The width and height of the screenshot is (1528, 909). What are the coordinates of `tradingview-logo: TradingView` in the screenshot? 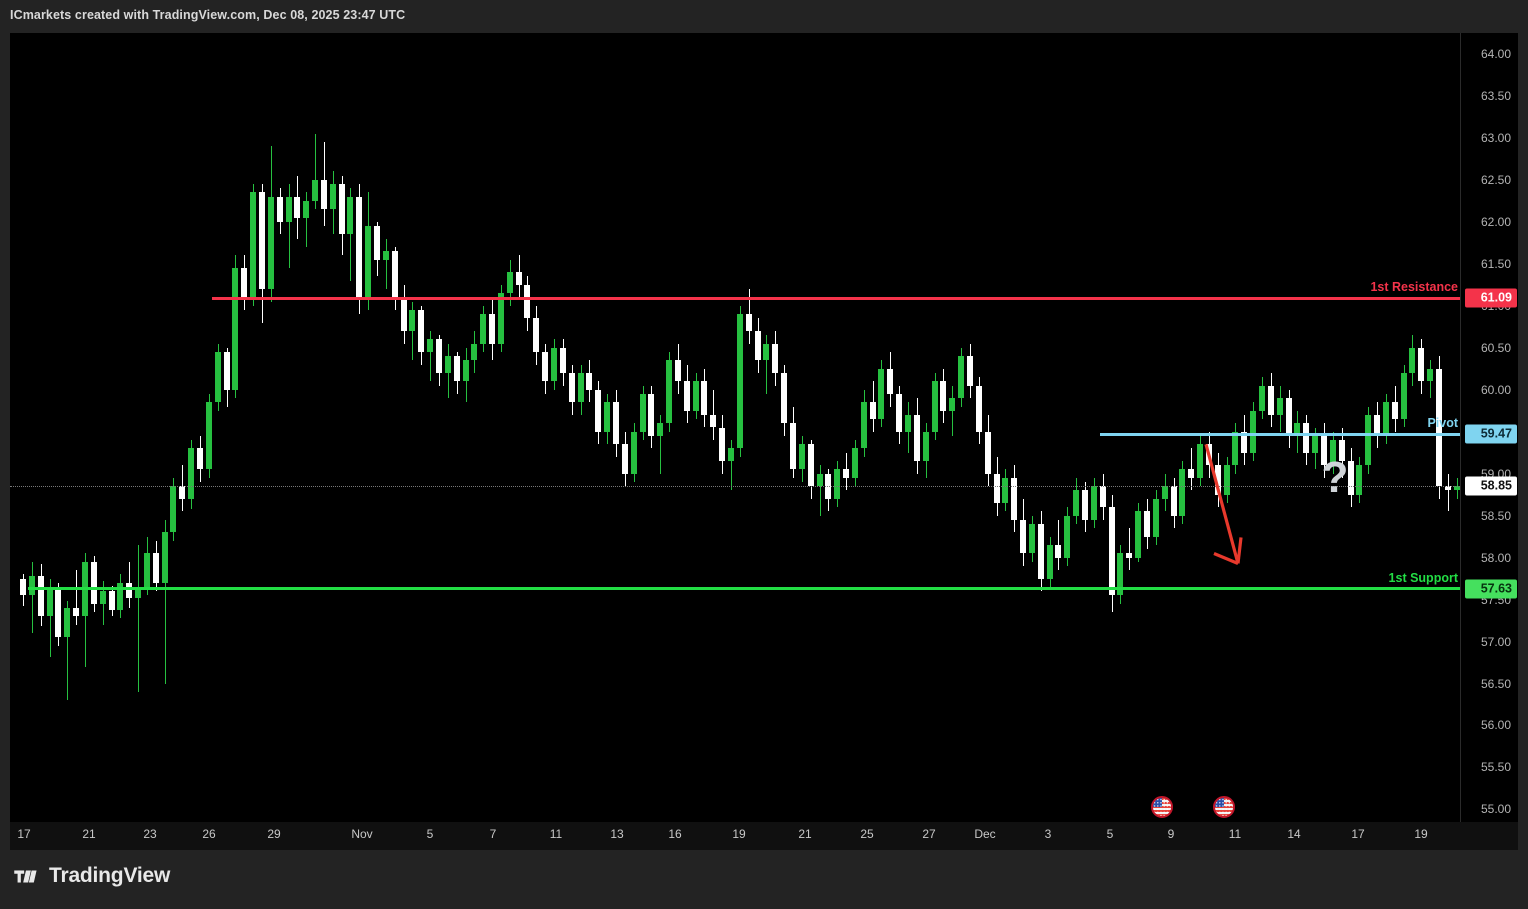 It's located at (92, 876).